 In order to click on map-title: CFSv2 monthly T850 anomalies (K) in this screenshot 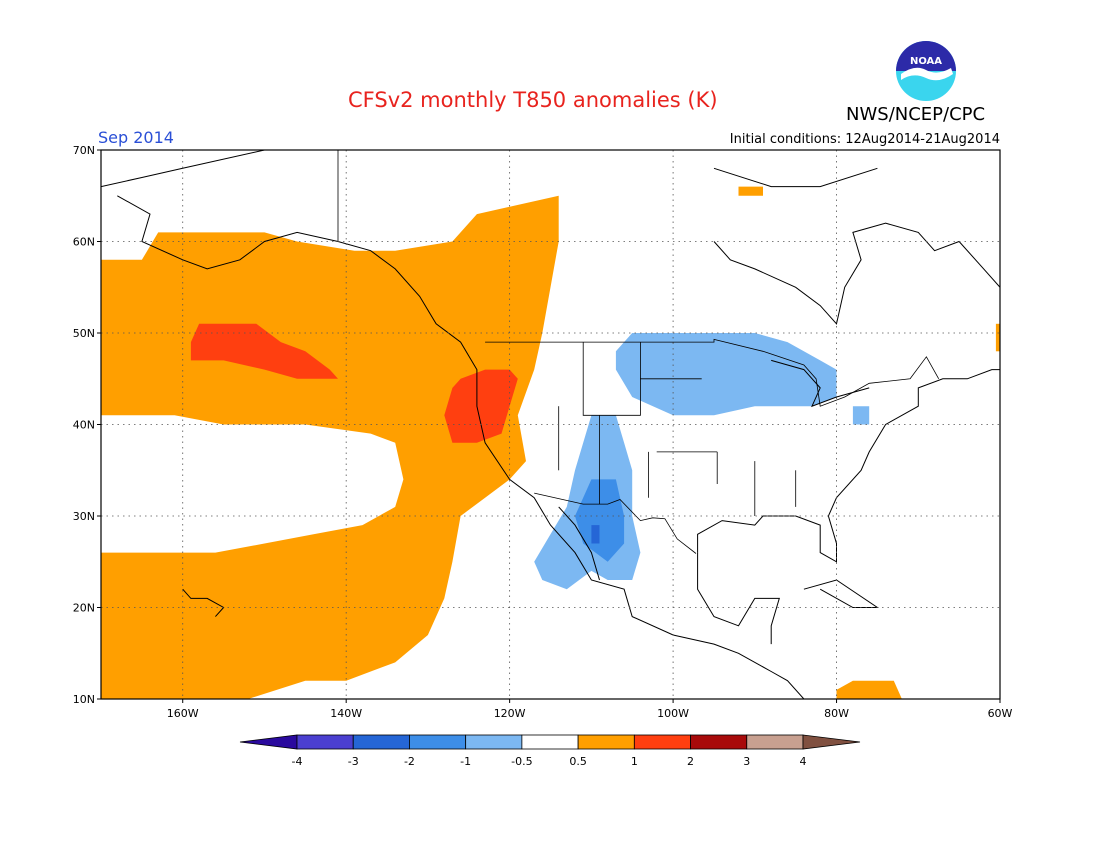, I will do `click(533, 100)`.